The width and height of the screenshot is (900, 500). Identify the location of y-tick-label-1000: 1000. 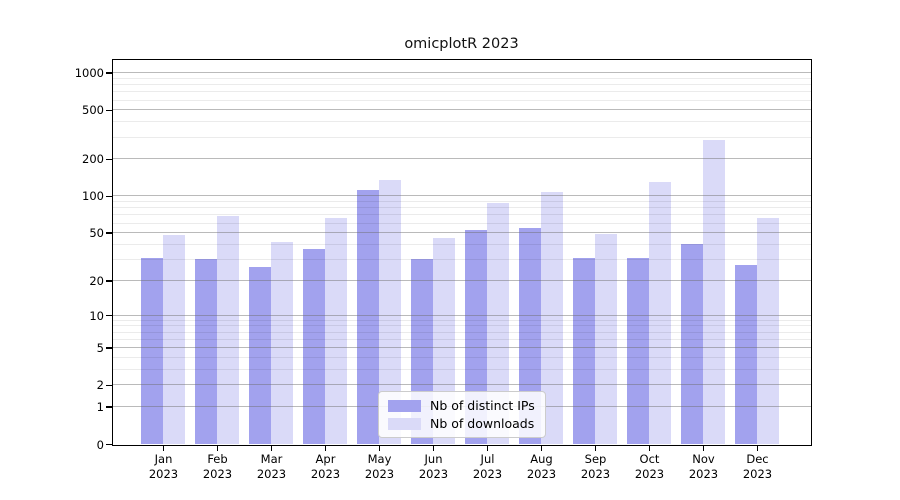
(89, 73).